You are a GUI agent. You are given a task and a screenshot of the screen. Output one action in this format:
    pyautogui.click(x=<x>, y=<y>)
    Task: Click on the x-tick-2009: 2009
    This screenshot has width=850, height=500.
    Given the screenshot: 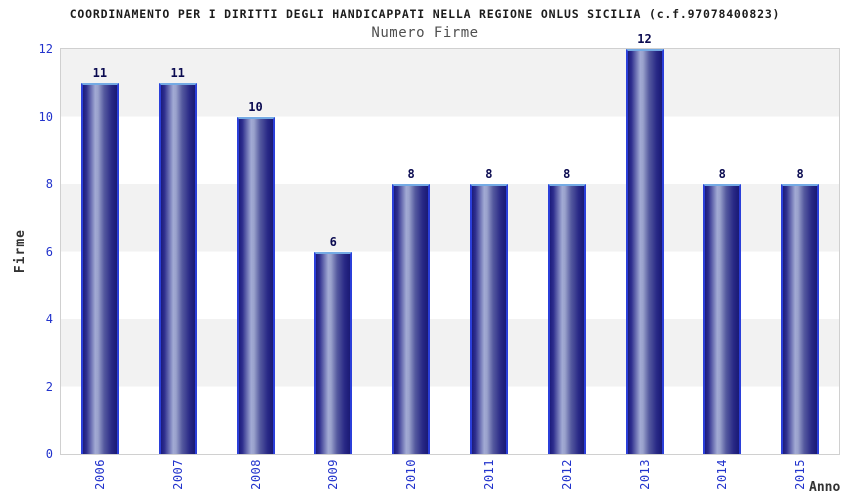 What is the action you would take?
    pyautogui.click(x=333, y=479)
    